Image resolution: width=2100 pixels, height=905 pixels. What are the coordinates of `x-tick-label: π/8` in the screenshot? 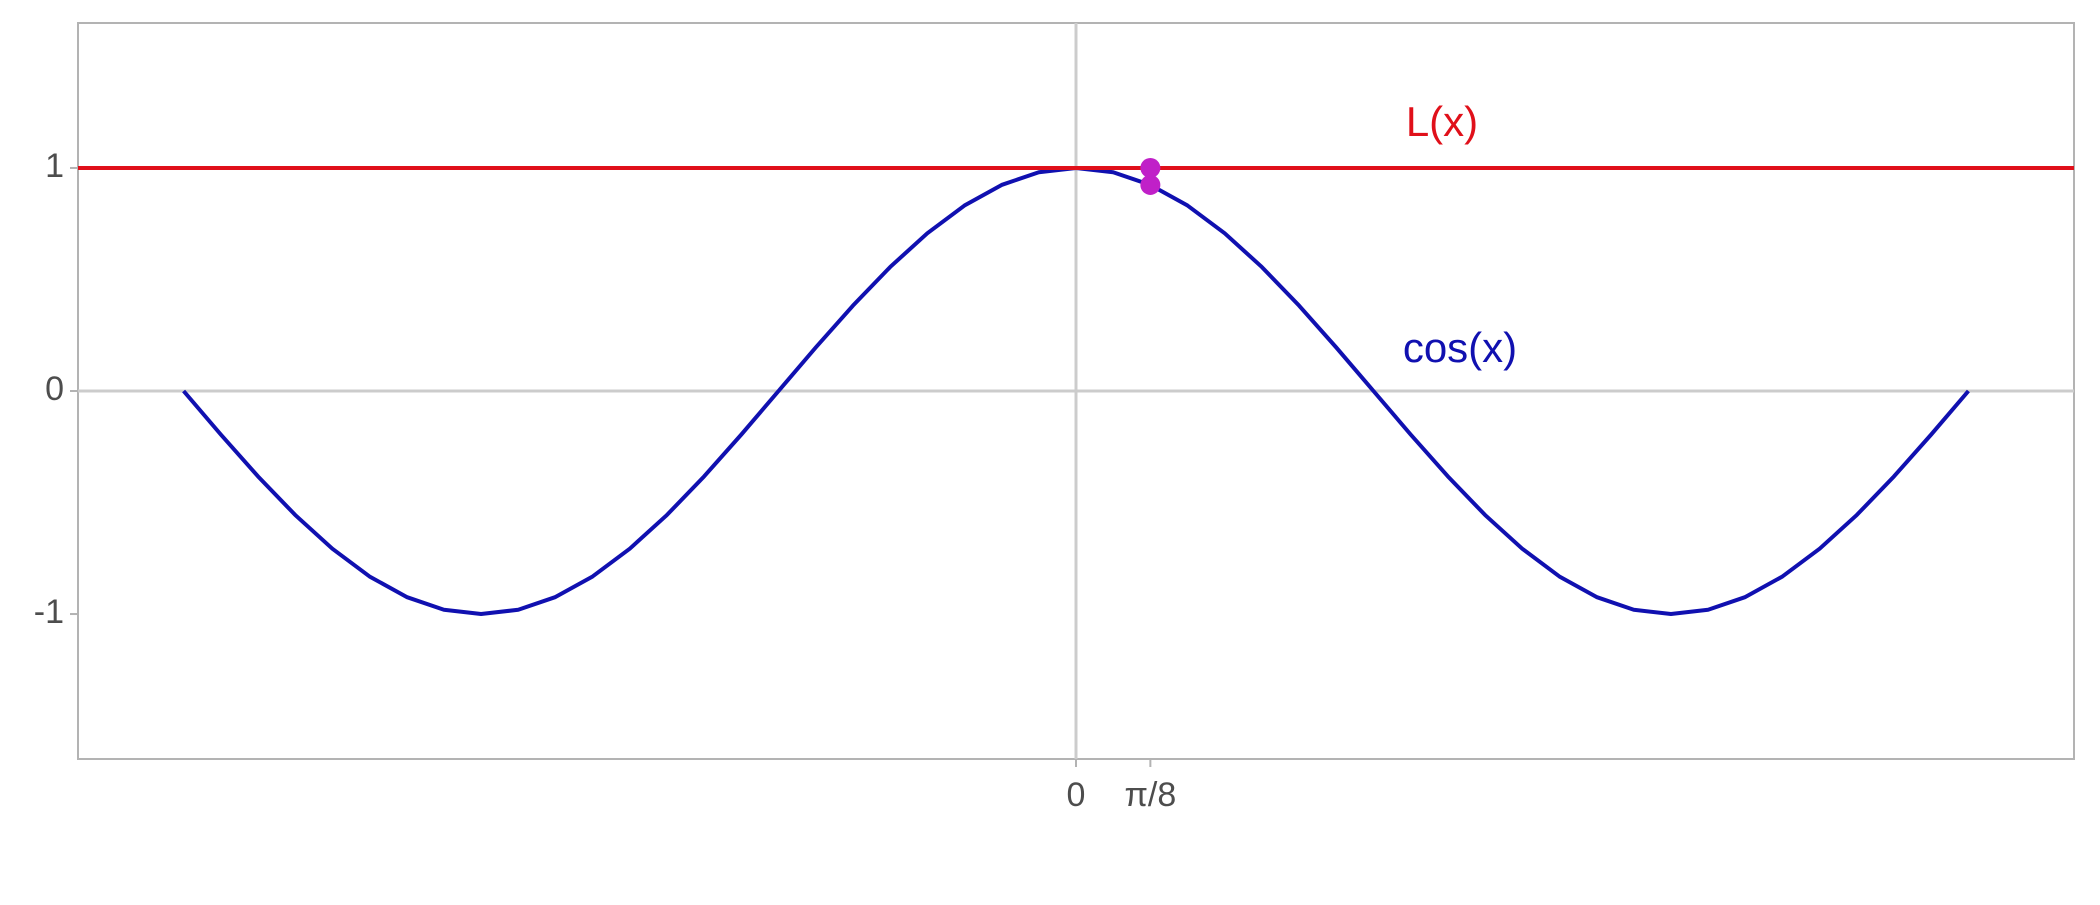 It's located at (1150, 795).